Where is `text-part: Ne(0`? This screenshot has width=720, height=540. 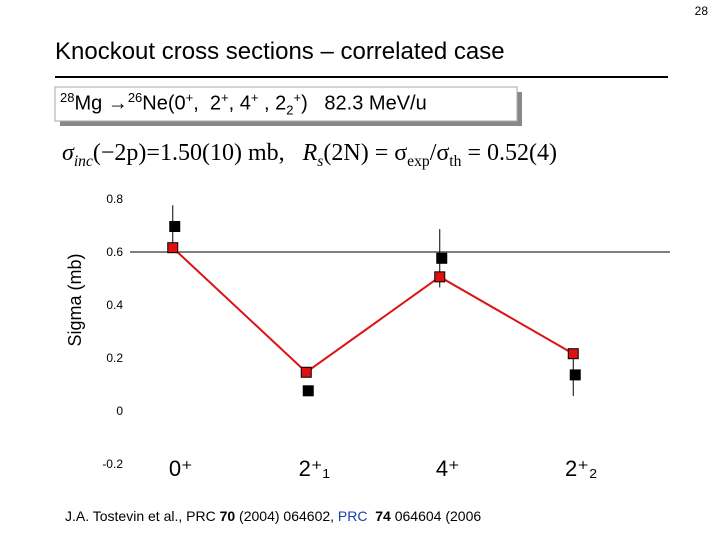 text-part: Ne(0 is located at coordinates (164, 103).